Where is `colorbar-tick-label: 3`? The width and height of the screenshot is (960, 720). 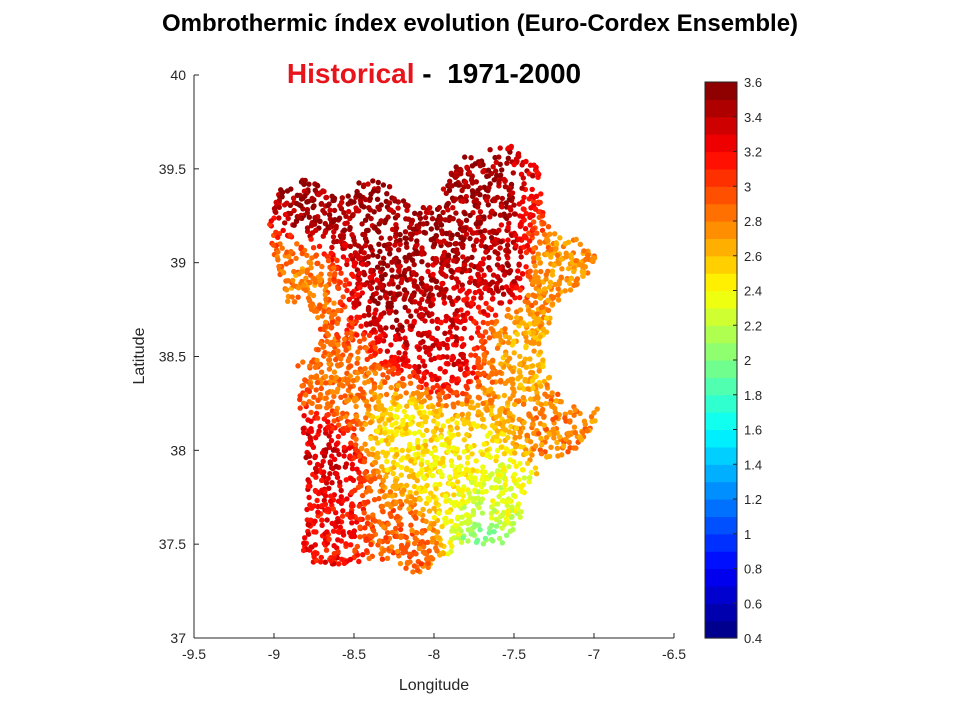 colorbar-tick-label: 3 is located at coordinates (747, 186).